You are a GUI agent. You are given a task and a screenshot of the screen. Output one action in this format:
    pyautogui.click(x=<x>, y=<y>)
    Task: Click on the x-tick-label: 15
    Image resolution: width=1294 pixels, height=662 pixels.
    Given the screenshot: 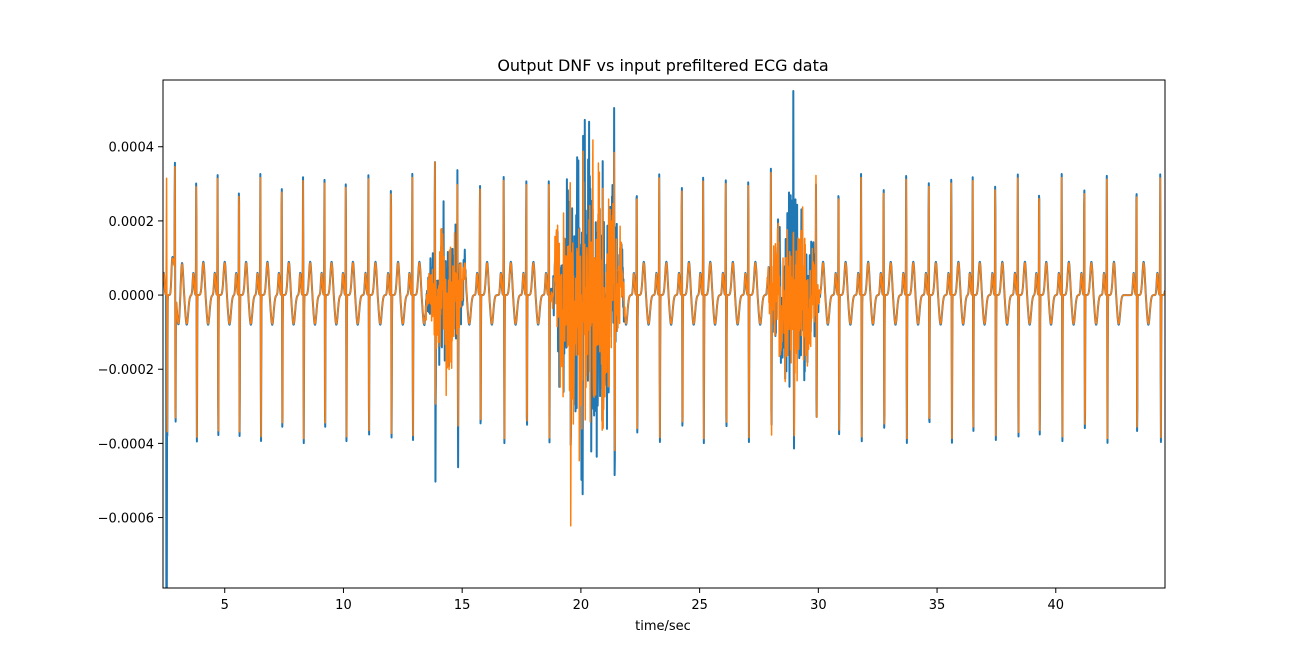 What is the action you would take?
    pyautogui.click(x=462, y=605)
    